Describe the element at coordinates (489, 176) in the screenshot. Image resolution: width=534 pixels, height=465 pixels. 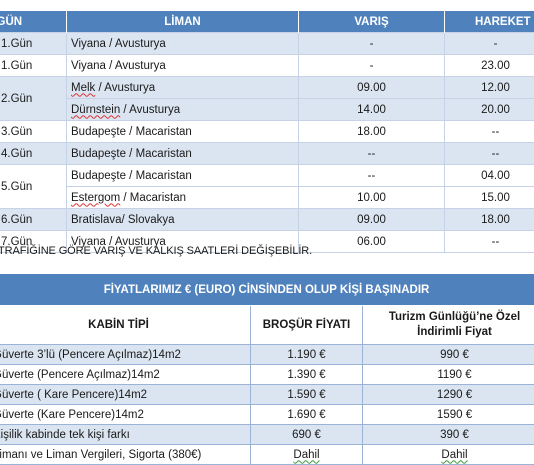
I see `departure-cell: 04.00` at that location.